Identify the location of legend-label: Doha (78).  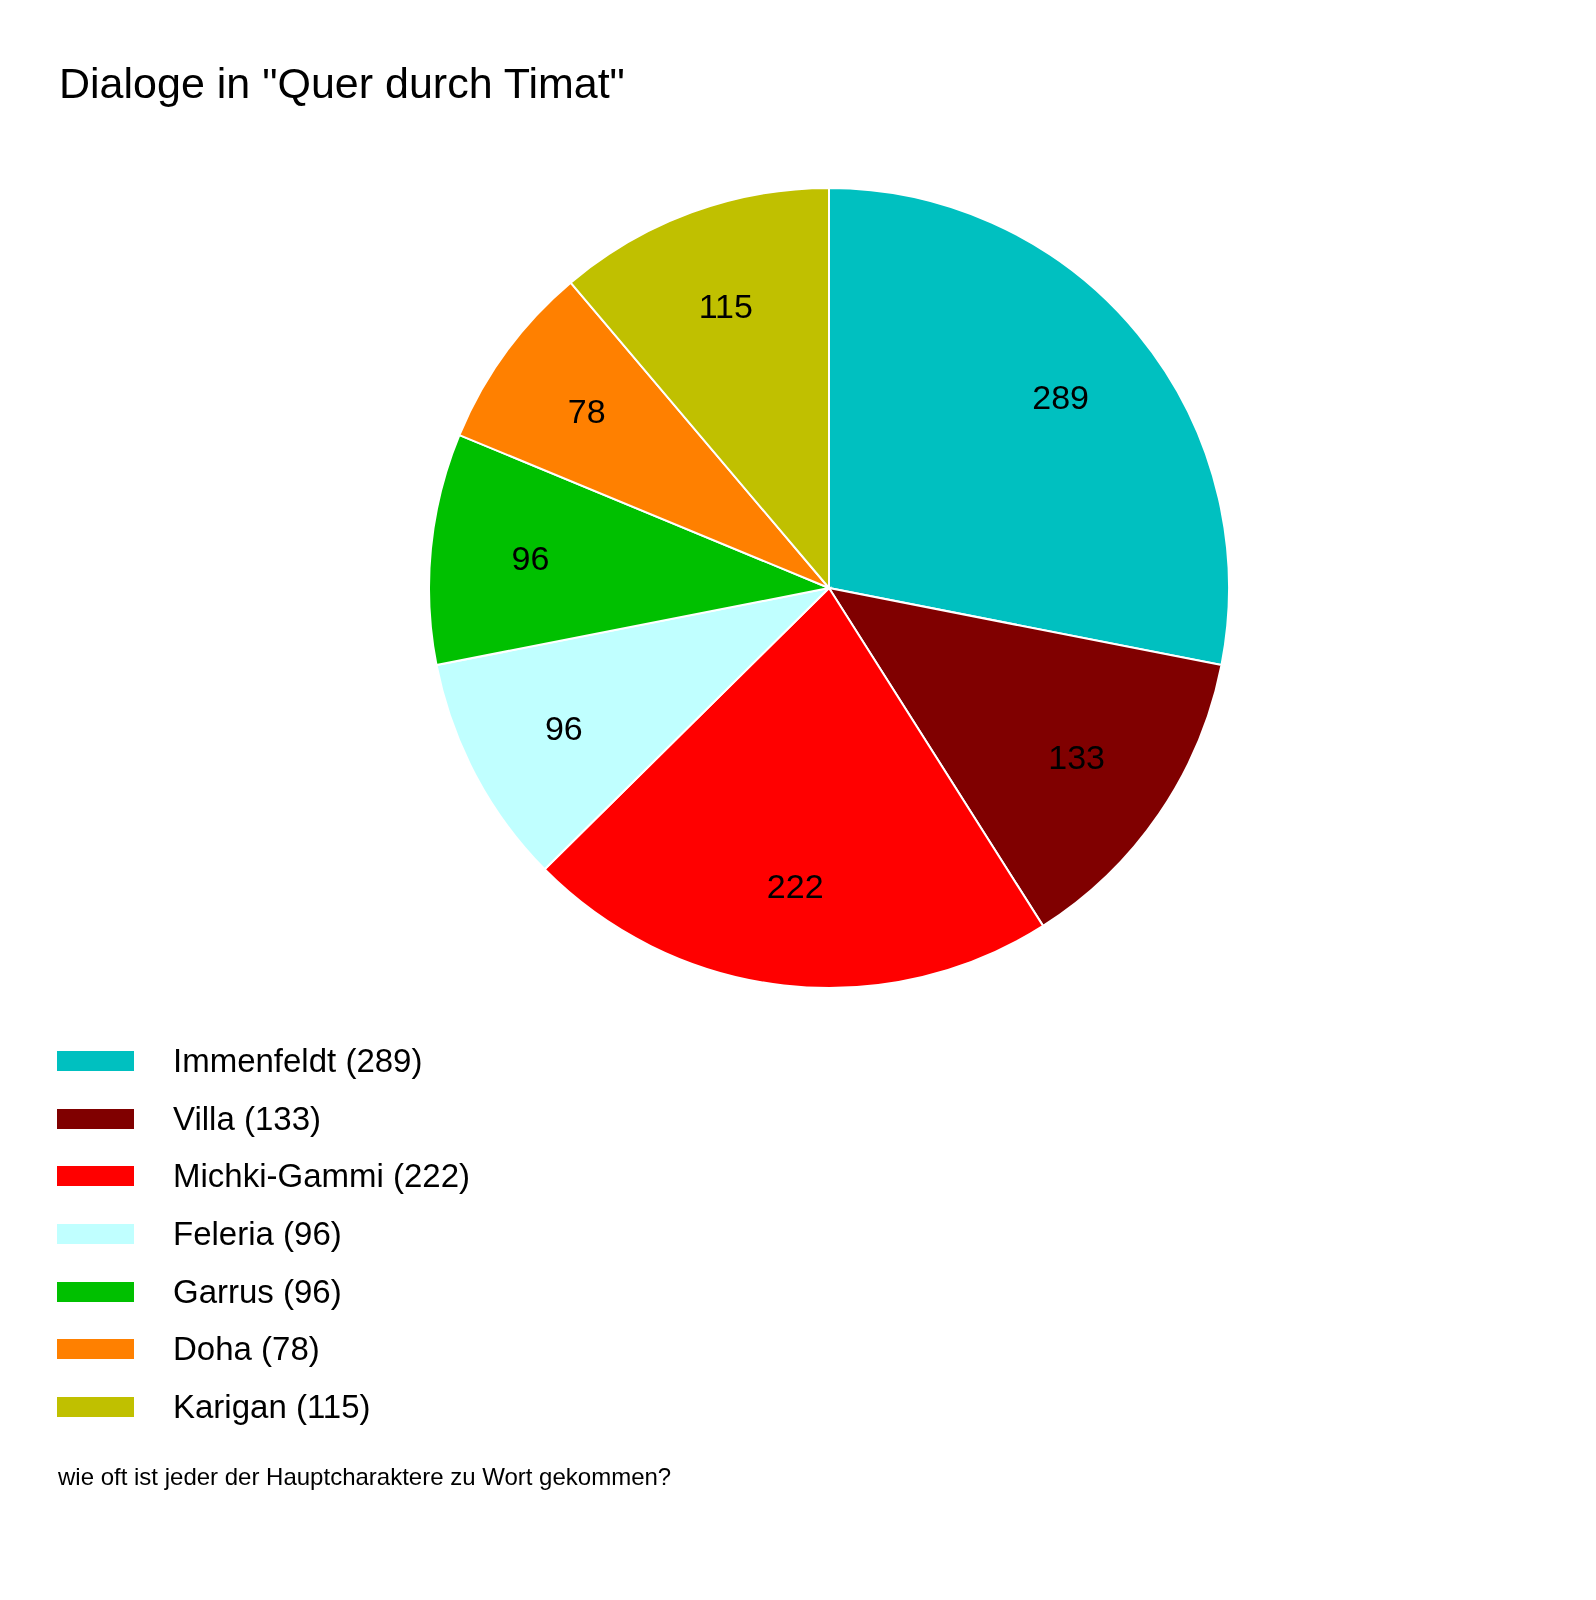
(246, 1349).